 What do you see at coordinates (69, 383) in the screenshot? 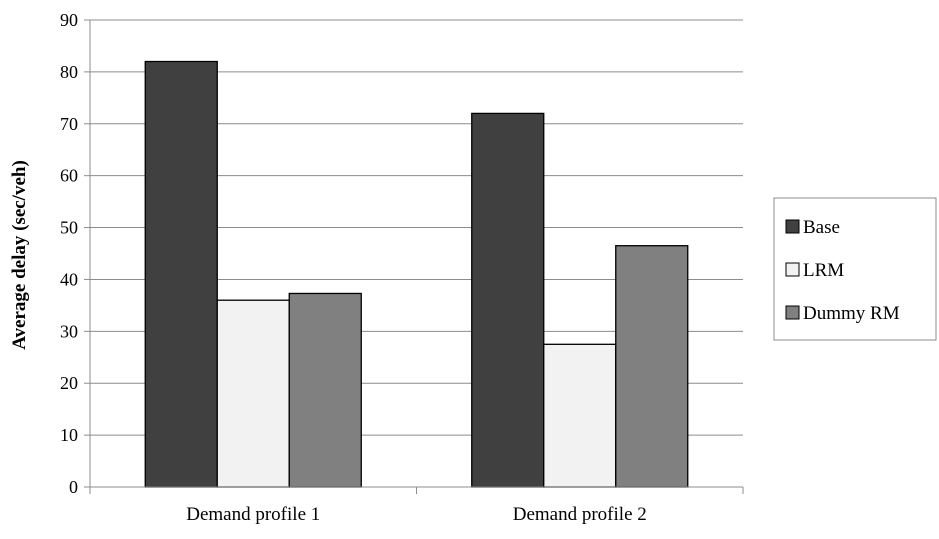
I see `y-tick-label: 20` at bounding box center [69, 383].